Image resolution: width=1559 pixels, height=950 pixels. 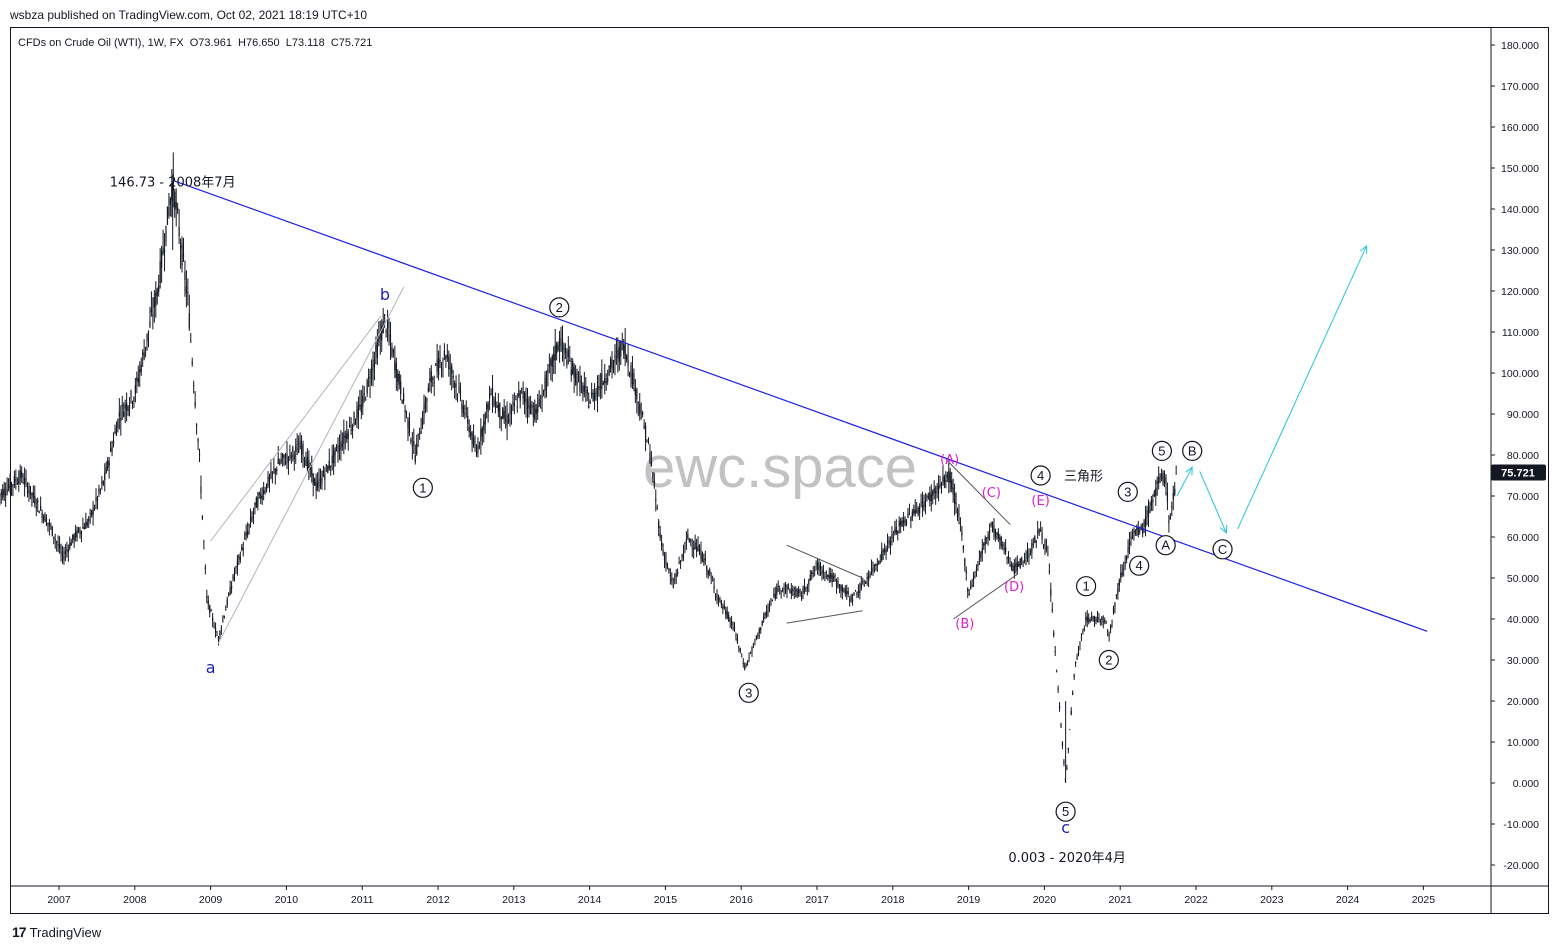 What do you see at coordinates (1165, 545) in the screenshot?
I see `wave-number: A` at bounding box center [1165, 545].